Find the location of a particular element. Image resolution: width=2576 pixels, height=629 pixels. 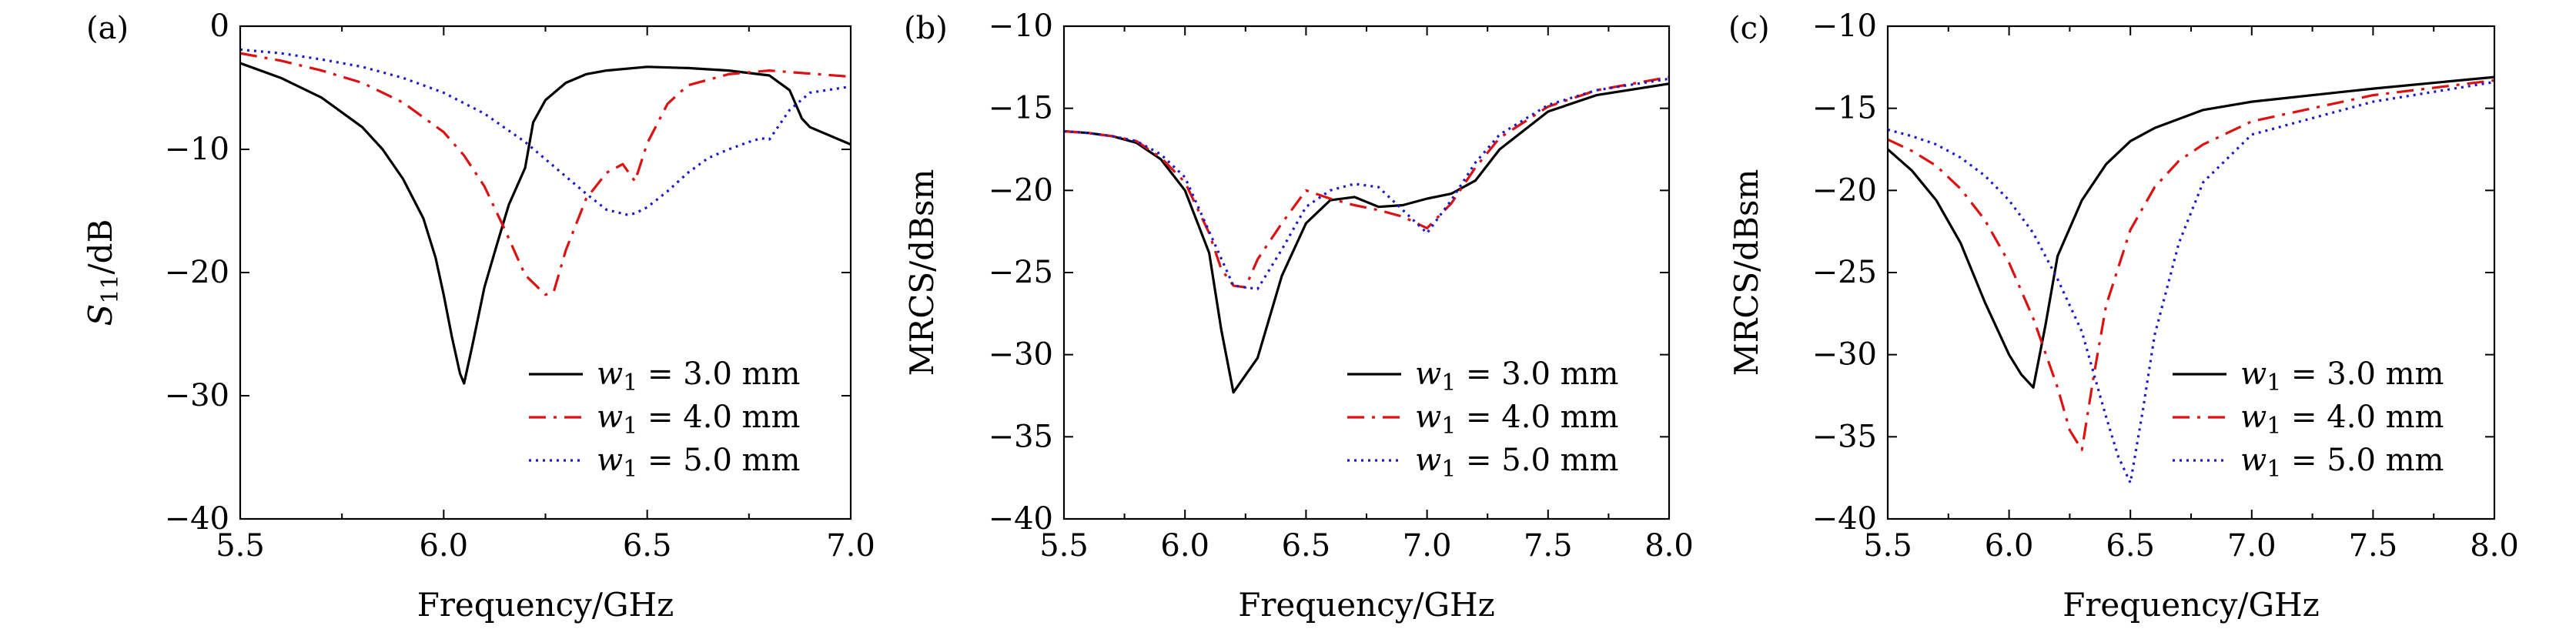

panel-label: (b) is located at coordinates (926, 28).